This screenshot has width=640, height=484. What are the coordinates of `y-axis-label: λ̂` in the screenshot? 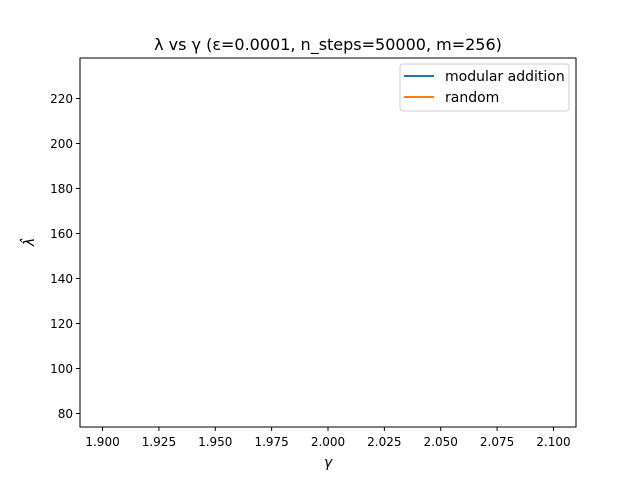 It's located at (28, 242).